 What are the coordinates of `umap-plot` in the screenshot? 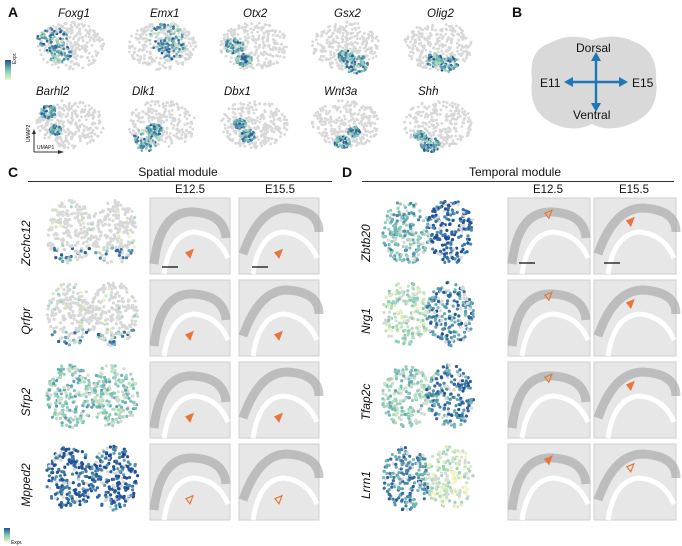 It's located at (71, 46).